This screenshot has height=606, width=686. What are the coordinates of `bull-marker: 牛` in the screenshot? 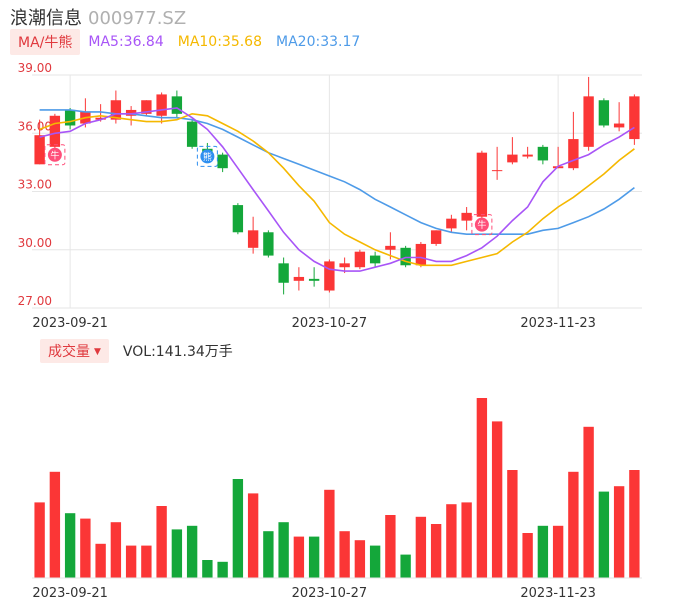 It's located at (482, 225).